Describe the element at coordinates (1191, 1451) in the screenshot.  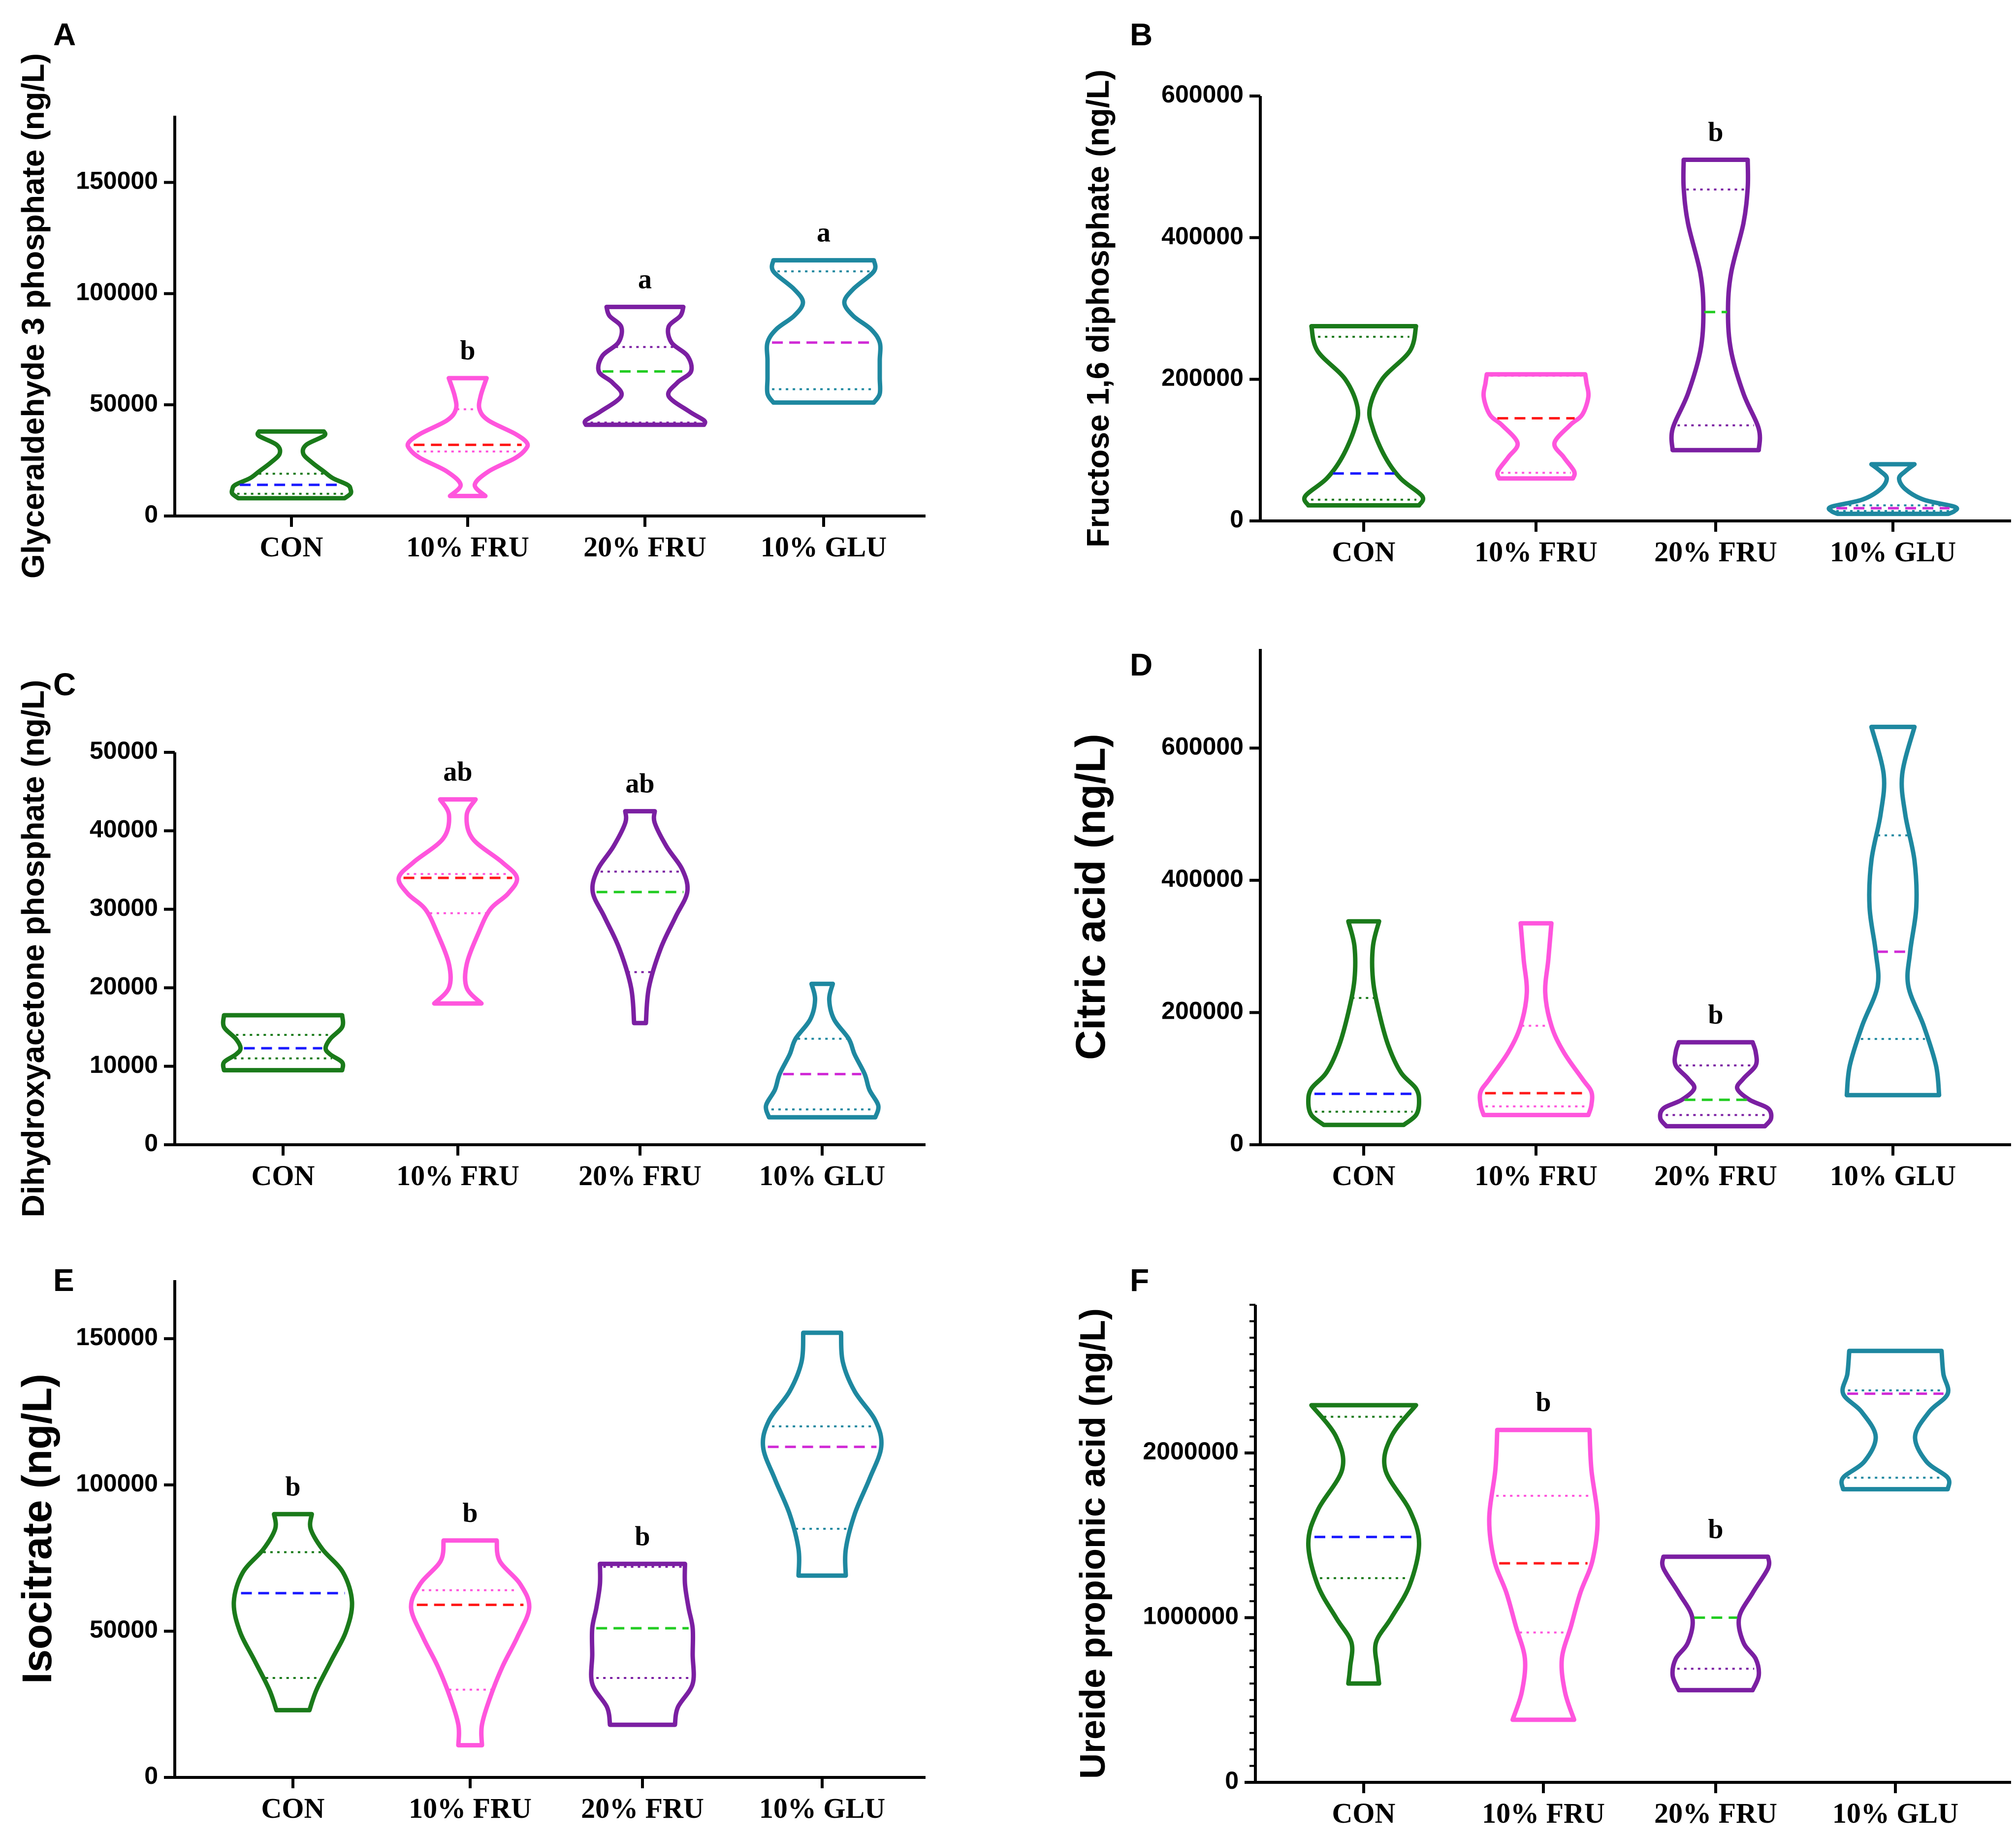
I see `y-tick-label: 2000000` at that location.